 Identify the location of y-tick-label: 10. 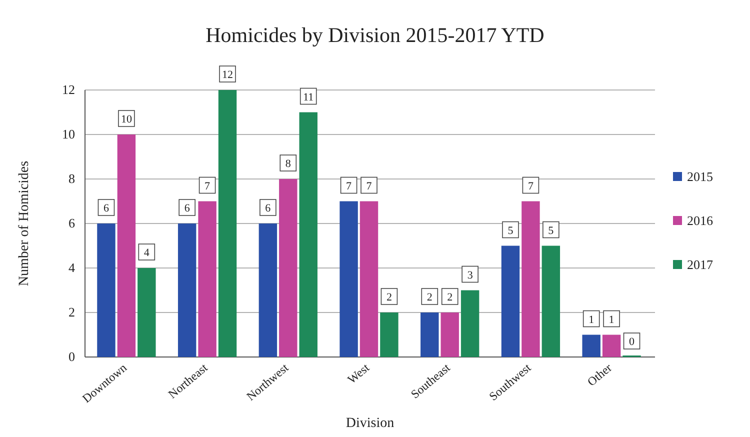
(68, 134).